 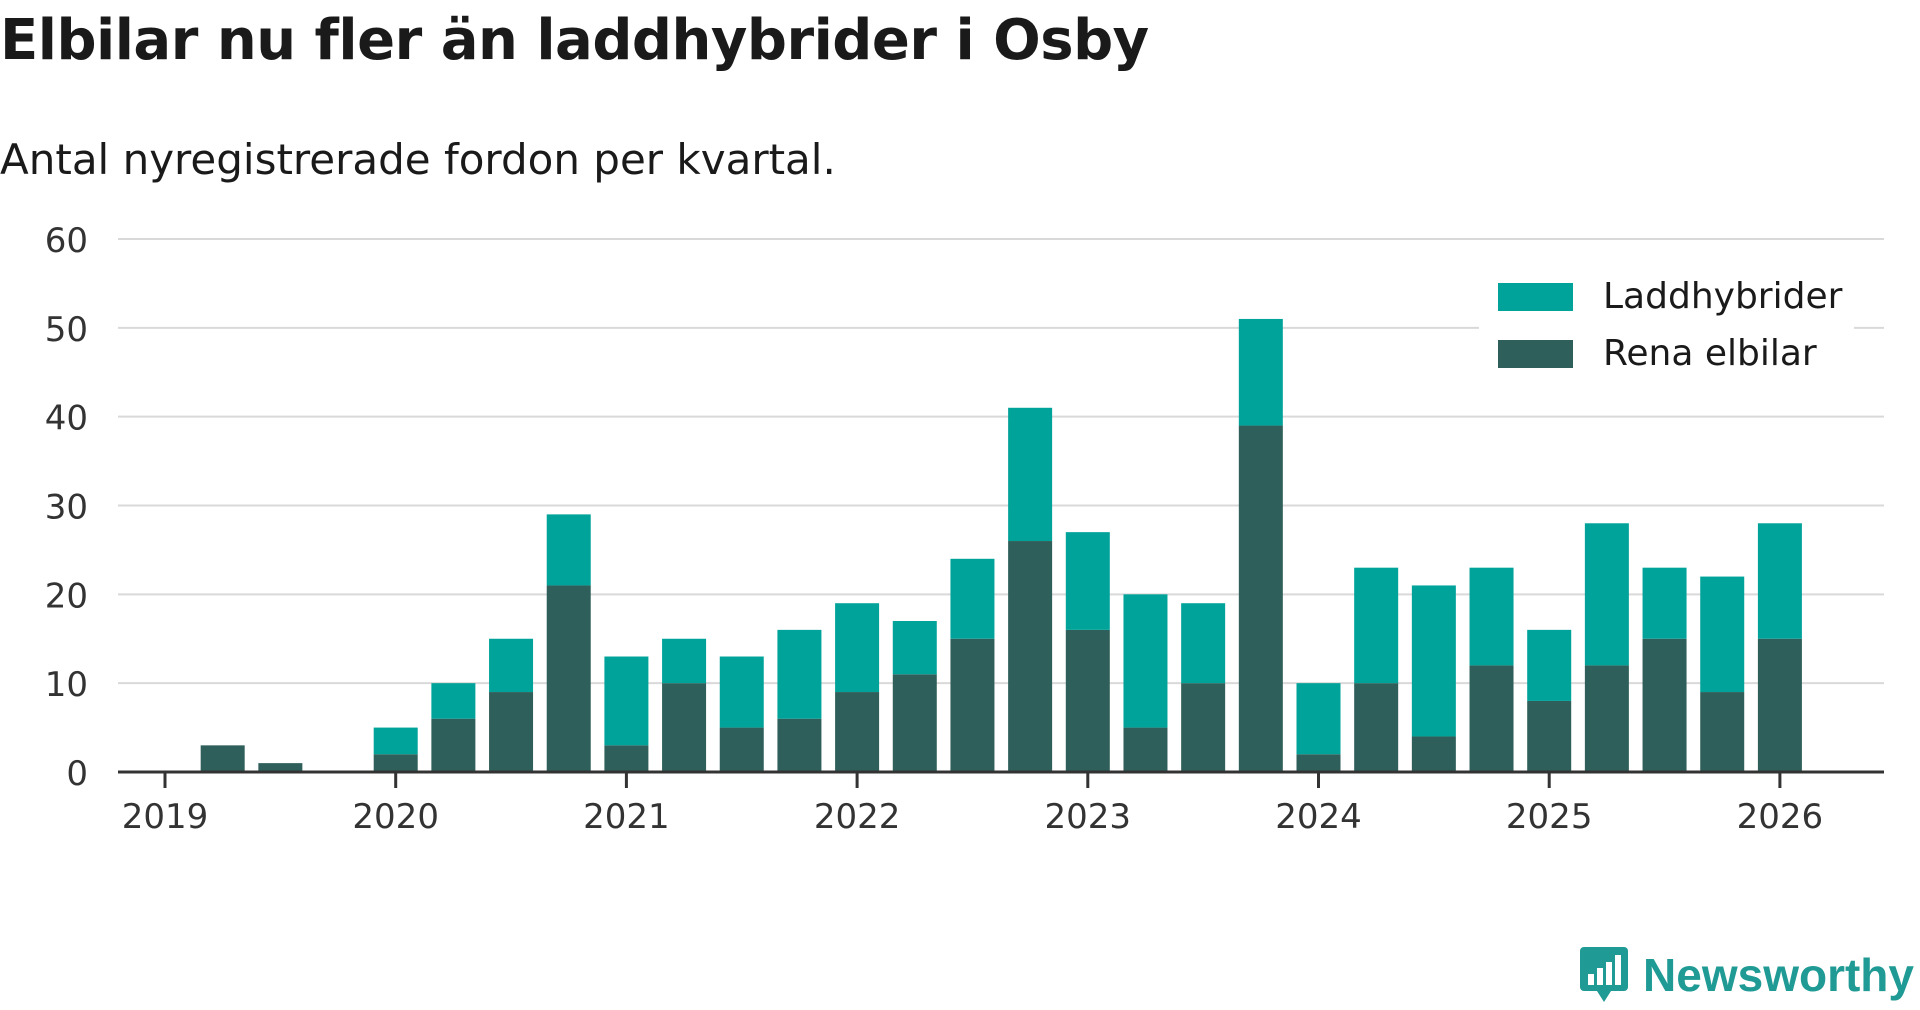 I want to click on chart-title: Elbilar nu fler än laddhybrider i Osby, so click(x=574, y=40).